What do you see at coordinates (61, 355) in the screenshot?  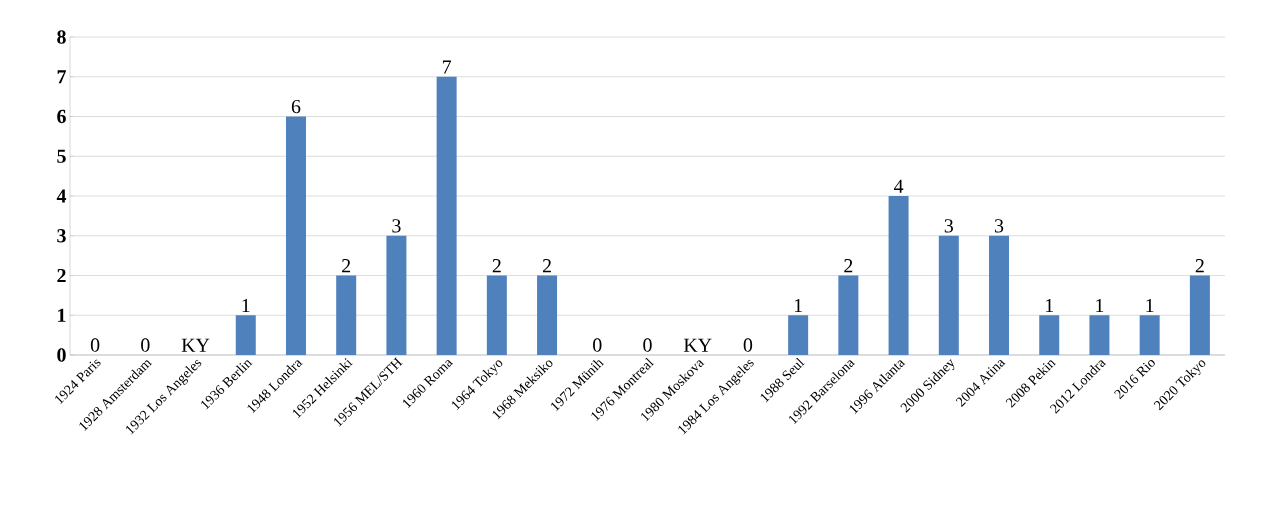 I see `y-tick-label: 0` at bounding box center [61, 355].